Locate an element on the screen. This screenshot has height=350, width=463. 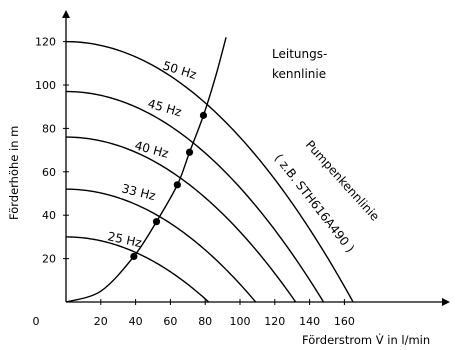
frequency-label: 50 Hz is located at coordinates (179, 69).